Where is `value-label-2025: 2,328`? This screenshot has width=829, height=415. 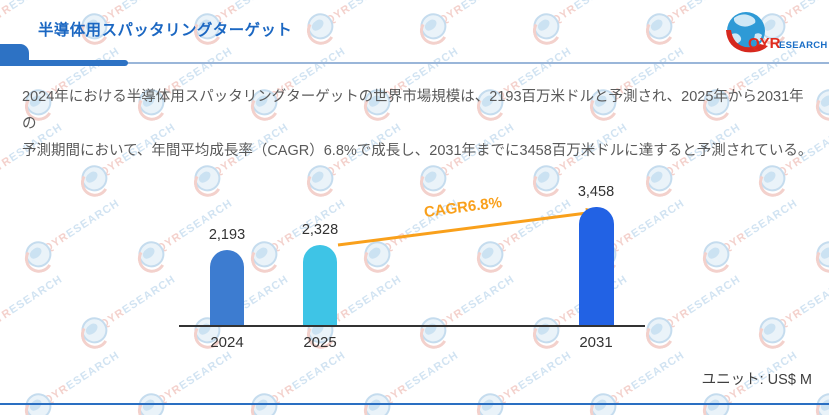 value-label-2025: 2,328 is located at coordinates (320, 230).